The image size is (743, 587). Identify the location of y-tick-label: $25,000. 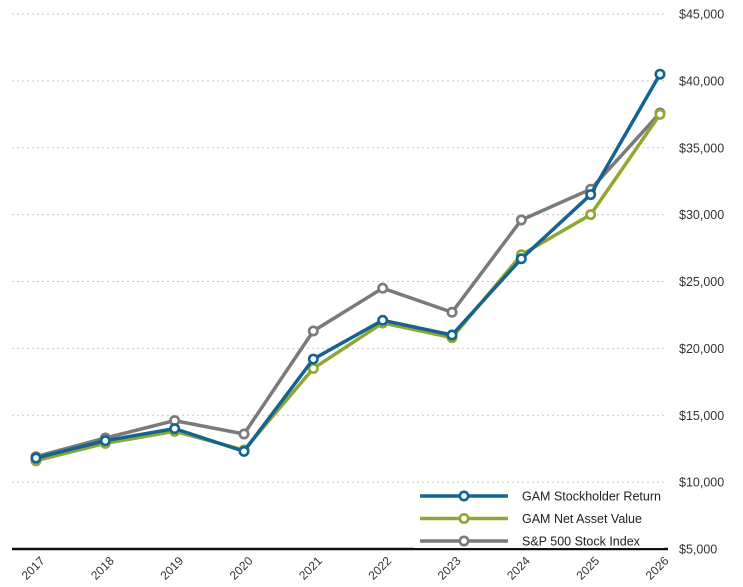
(701, 282).